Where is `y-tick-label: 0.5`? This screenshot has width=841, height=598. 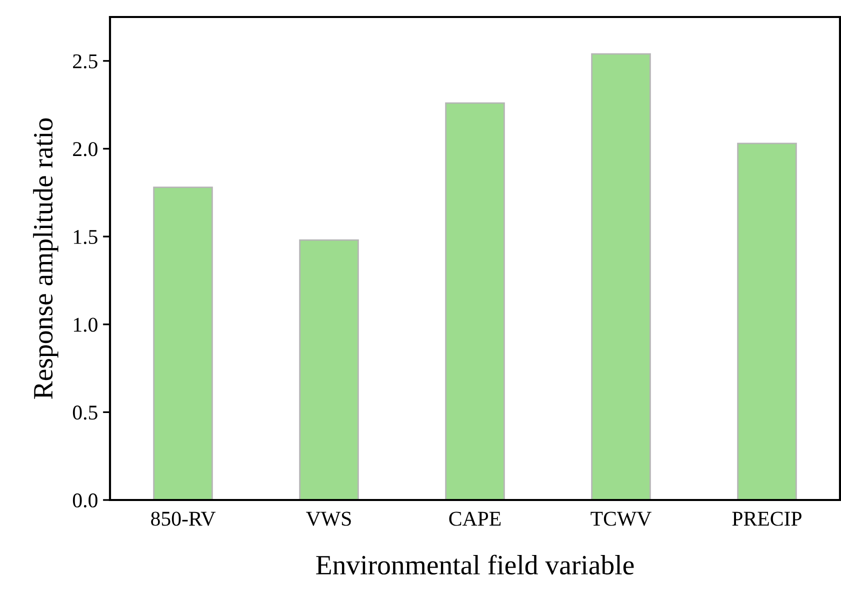 y-tick-label: 0.5 is located at coordinates (85, 413).